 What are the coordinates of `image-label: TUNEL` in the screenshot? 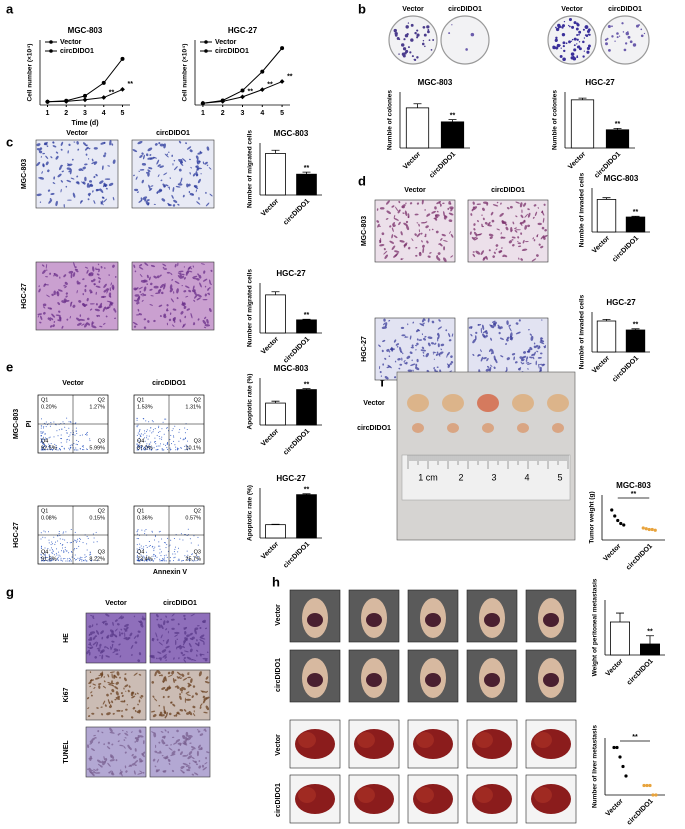 It's located at (66, 752).